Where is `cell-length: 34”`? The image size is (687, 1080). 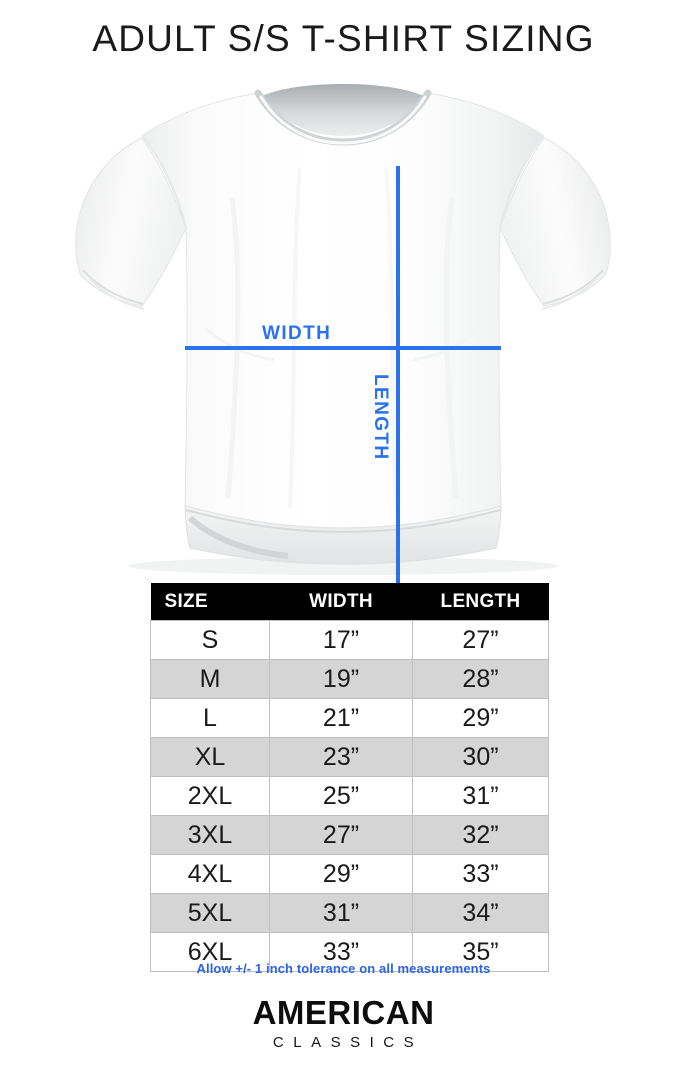
cell-length: 34” is located at coordinates (480, 913).